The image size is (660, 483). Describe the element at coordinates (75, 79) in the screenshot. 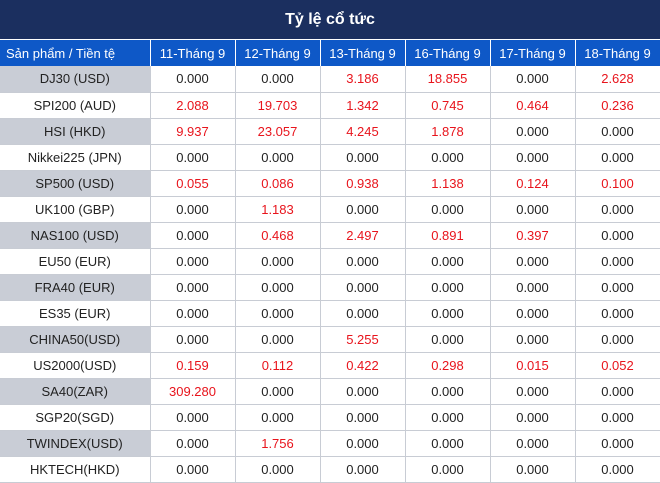

I see `product-cell: DJ30 (USD)` at that location.